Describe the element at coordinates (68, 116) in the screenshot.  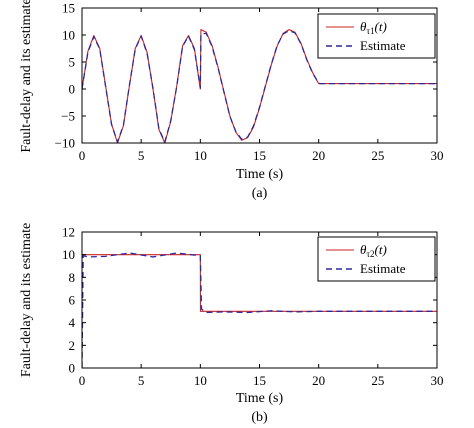
I see `y-tick-label: −5` at that location.